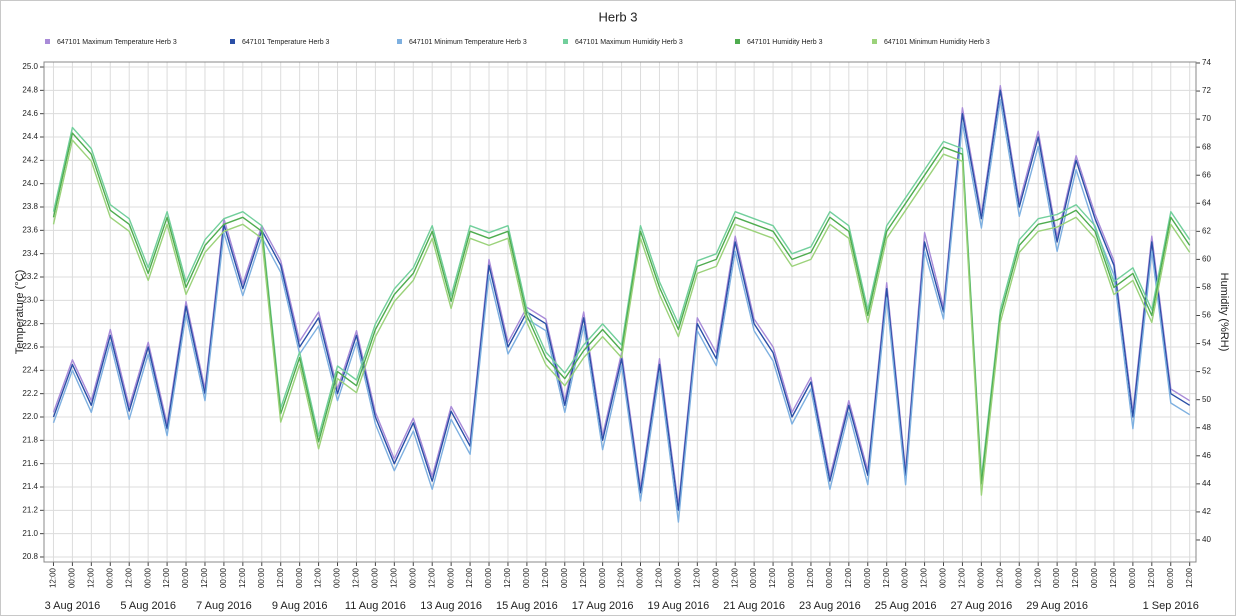  What do you see at coordinates (451, 606) in the screenshot?
I see `x-date-label: 13 Aug 2016` at bounding box center [451, 606].